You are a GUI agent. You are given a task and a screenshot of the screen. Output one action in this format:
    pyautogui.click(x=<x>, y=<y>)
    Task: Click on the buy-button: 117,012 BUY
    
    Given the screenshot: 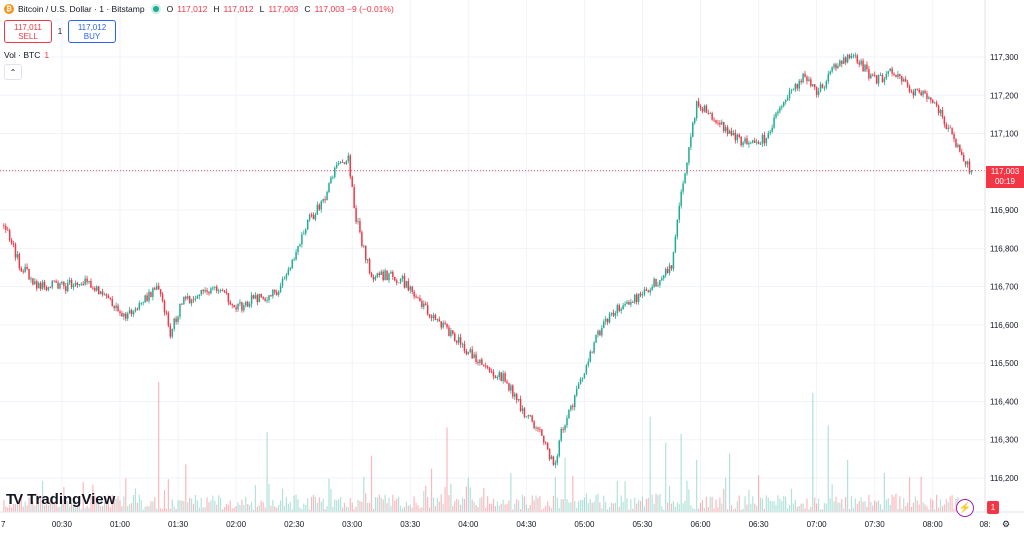 What is the action you would take?
    pyautogui.click(x=92, y=31)
    